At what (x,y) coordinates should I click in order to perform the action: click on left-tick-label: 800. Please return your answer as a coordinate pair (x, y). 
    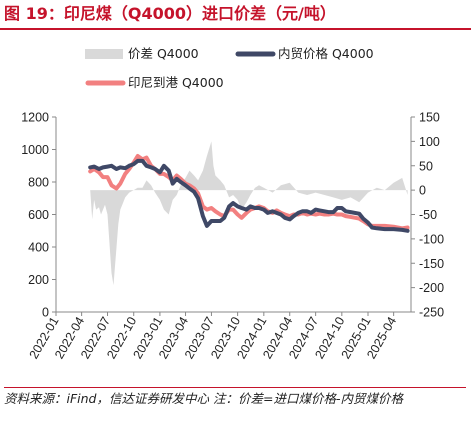
    Looking at the image, I should click on (38, 183).